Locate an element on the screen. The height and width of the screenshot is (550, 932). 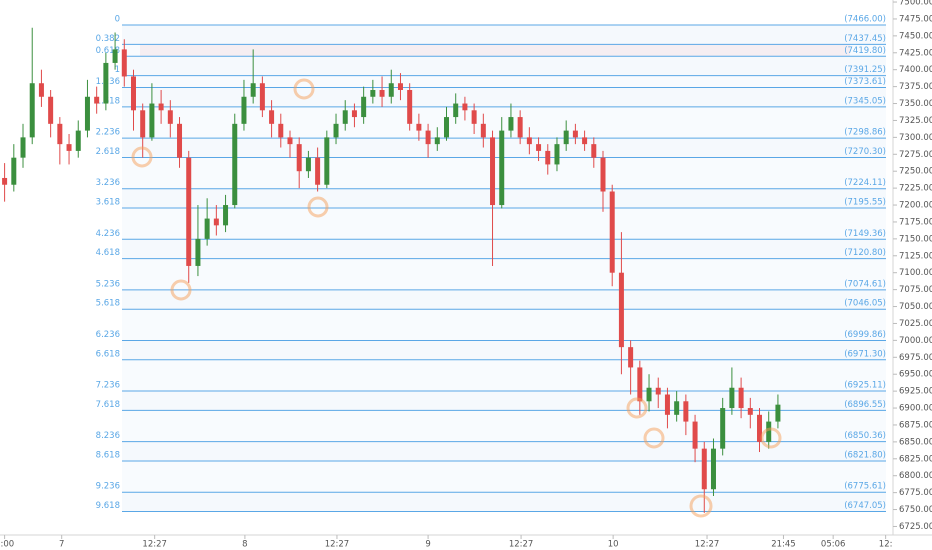
y-tick-label: 6900.00 is located at coordinates (915, 409).